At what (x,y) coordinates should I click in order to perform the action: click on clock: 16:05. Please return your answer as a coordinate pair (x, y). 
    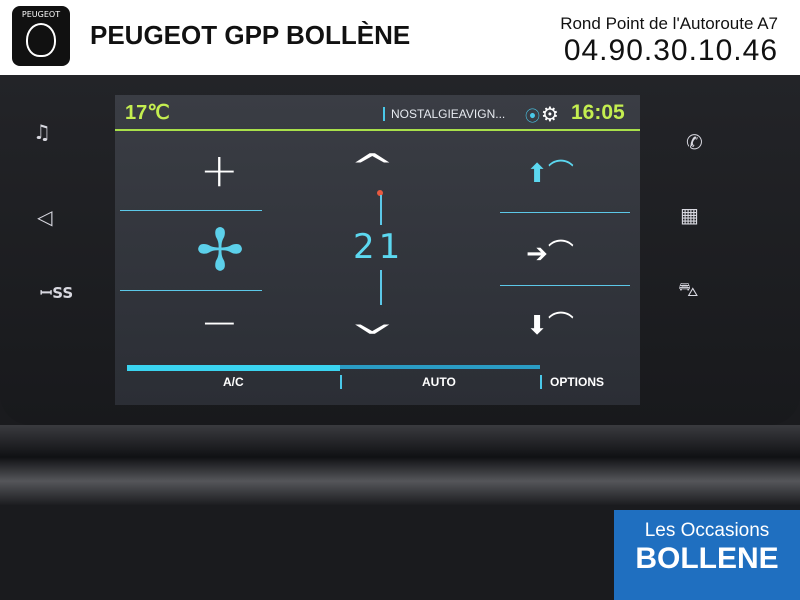
    Looking at the image, I should click on (598, 112).